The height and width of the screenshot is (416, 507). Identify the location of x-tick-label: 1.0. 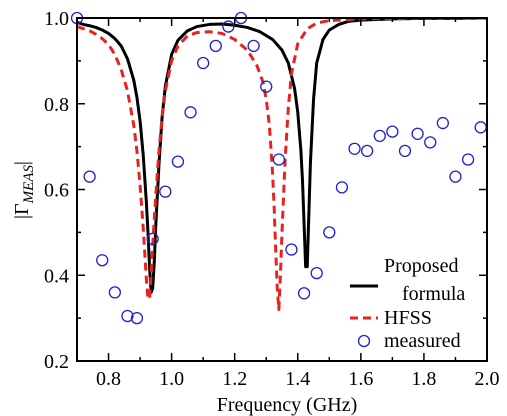
(171, 379).